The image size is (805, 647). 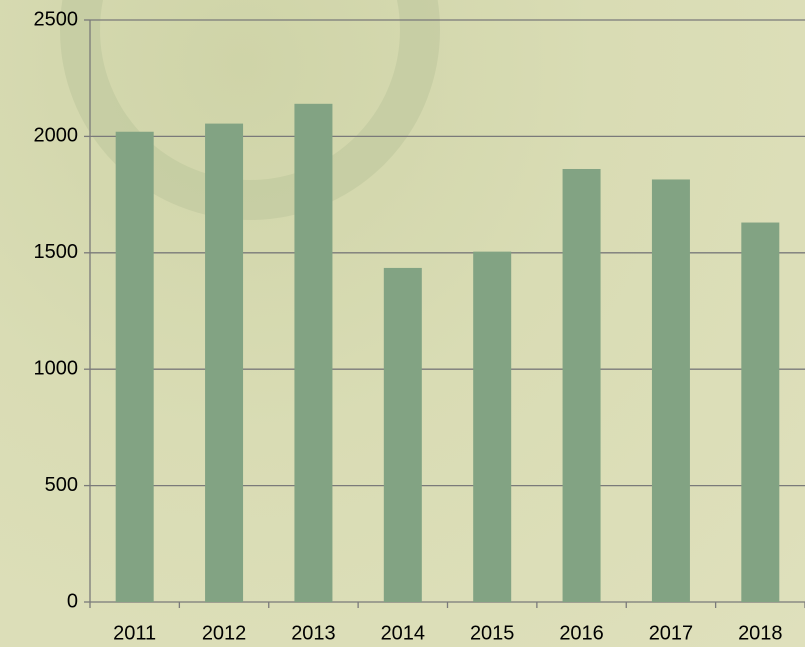 I want to click on x-tick-label: 2014, so click(x=403, y=633).